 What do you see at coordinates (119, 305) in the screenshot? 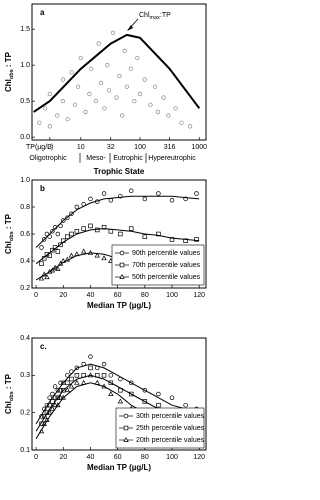
I see `x-axis-label: Median TP (µg/L)` at bounding box center [119, 305].